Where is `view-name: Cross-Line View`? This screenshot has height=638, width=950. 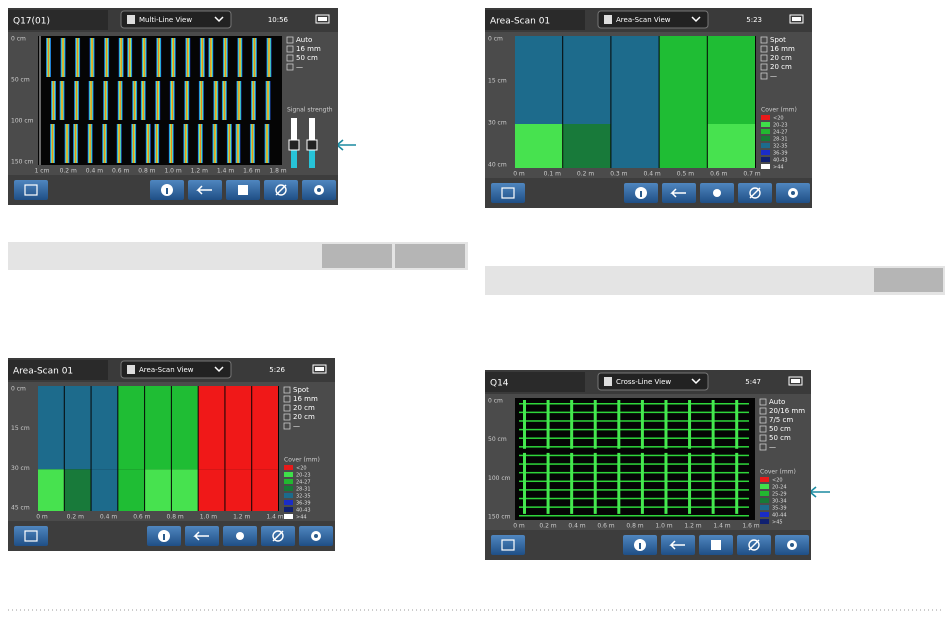
view-name: Cross-Line View is located at coordinates (643, 382).